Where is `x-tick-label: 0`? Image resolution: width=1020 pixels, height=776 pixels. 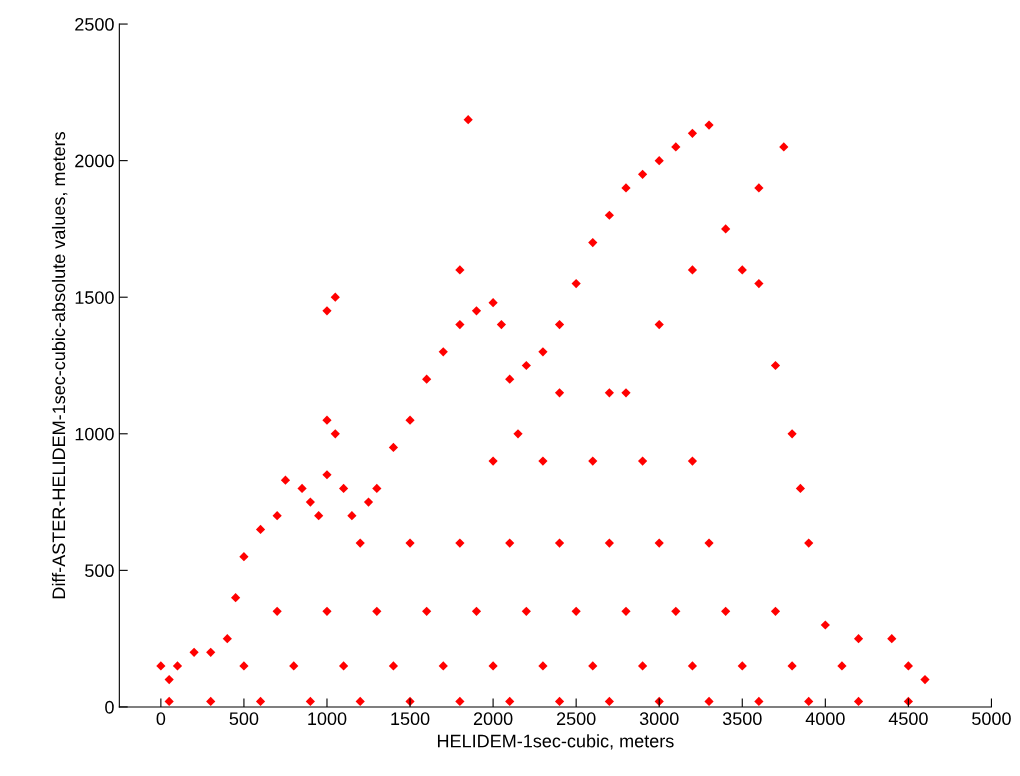 x-tick-label: 0 is located at coordinates (161, 719).